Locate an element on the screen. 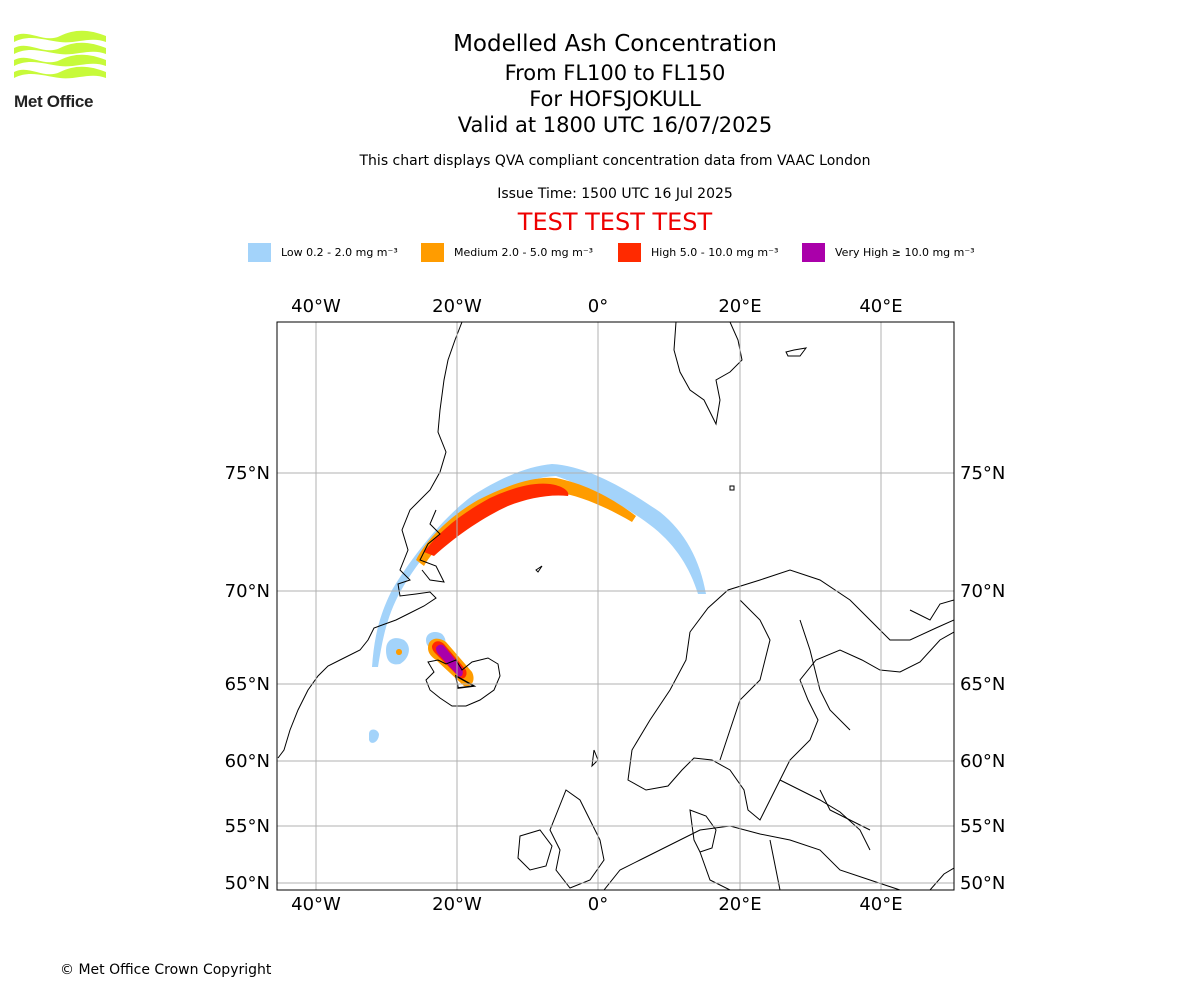  legend-swatch-very-high is located at coordinates (813, 252).